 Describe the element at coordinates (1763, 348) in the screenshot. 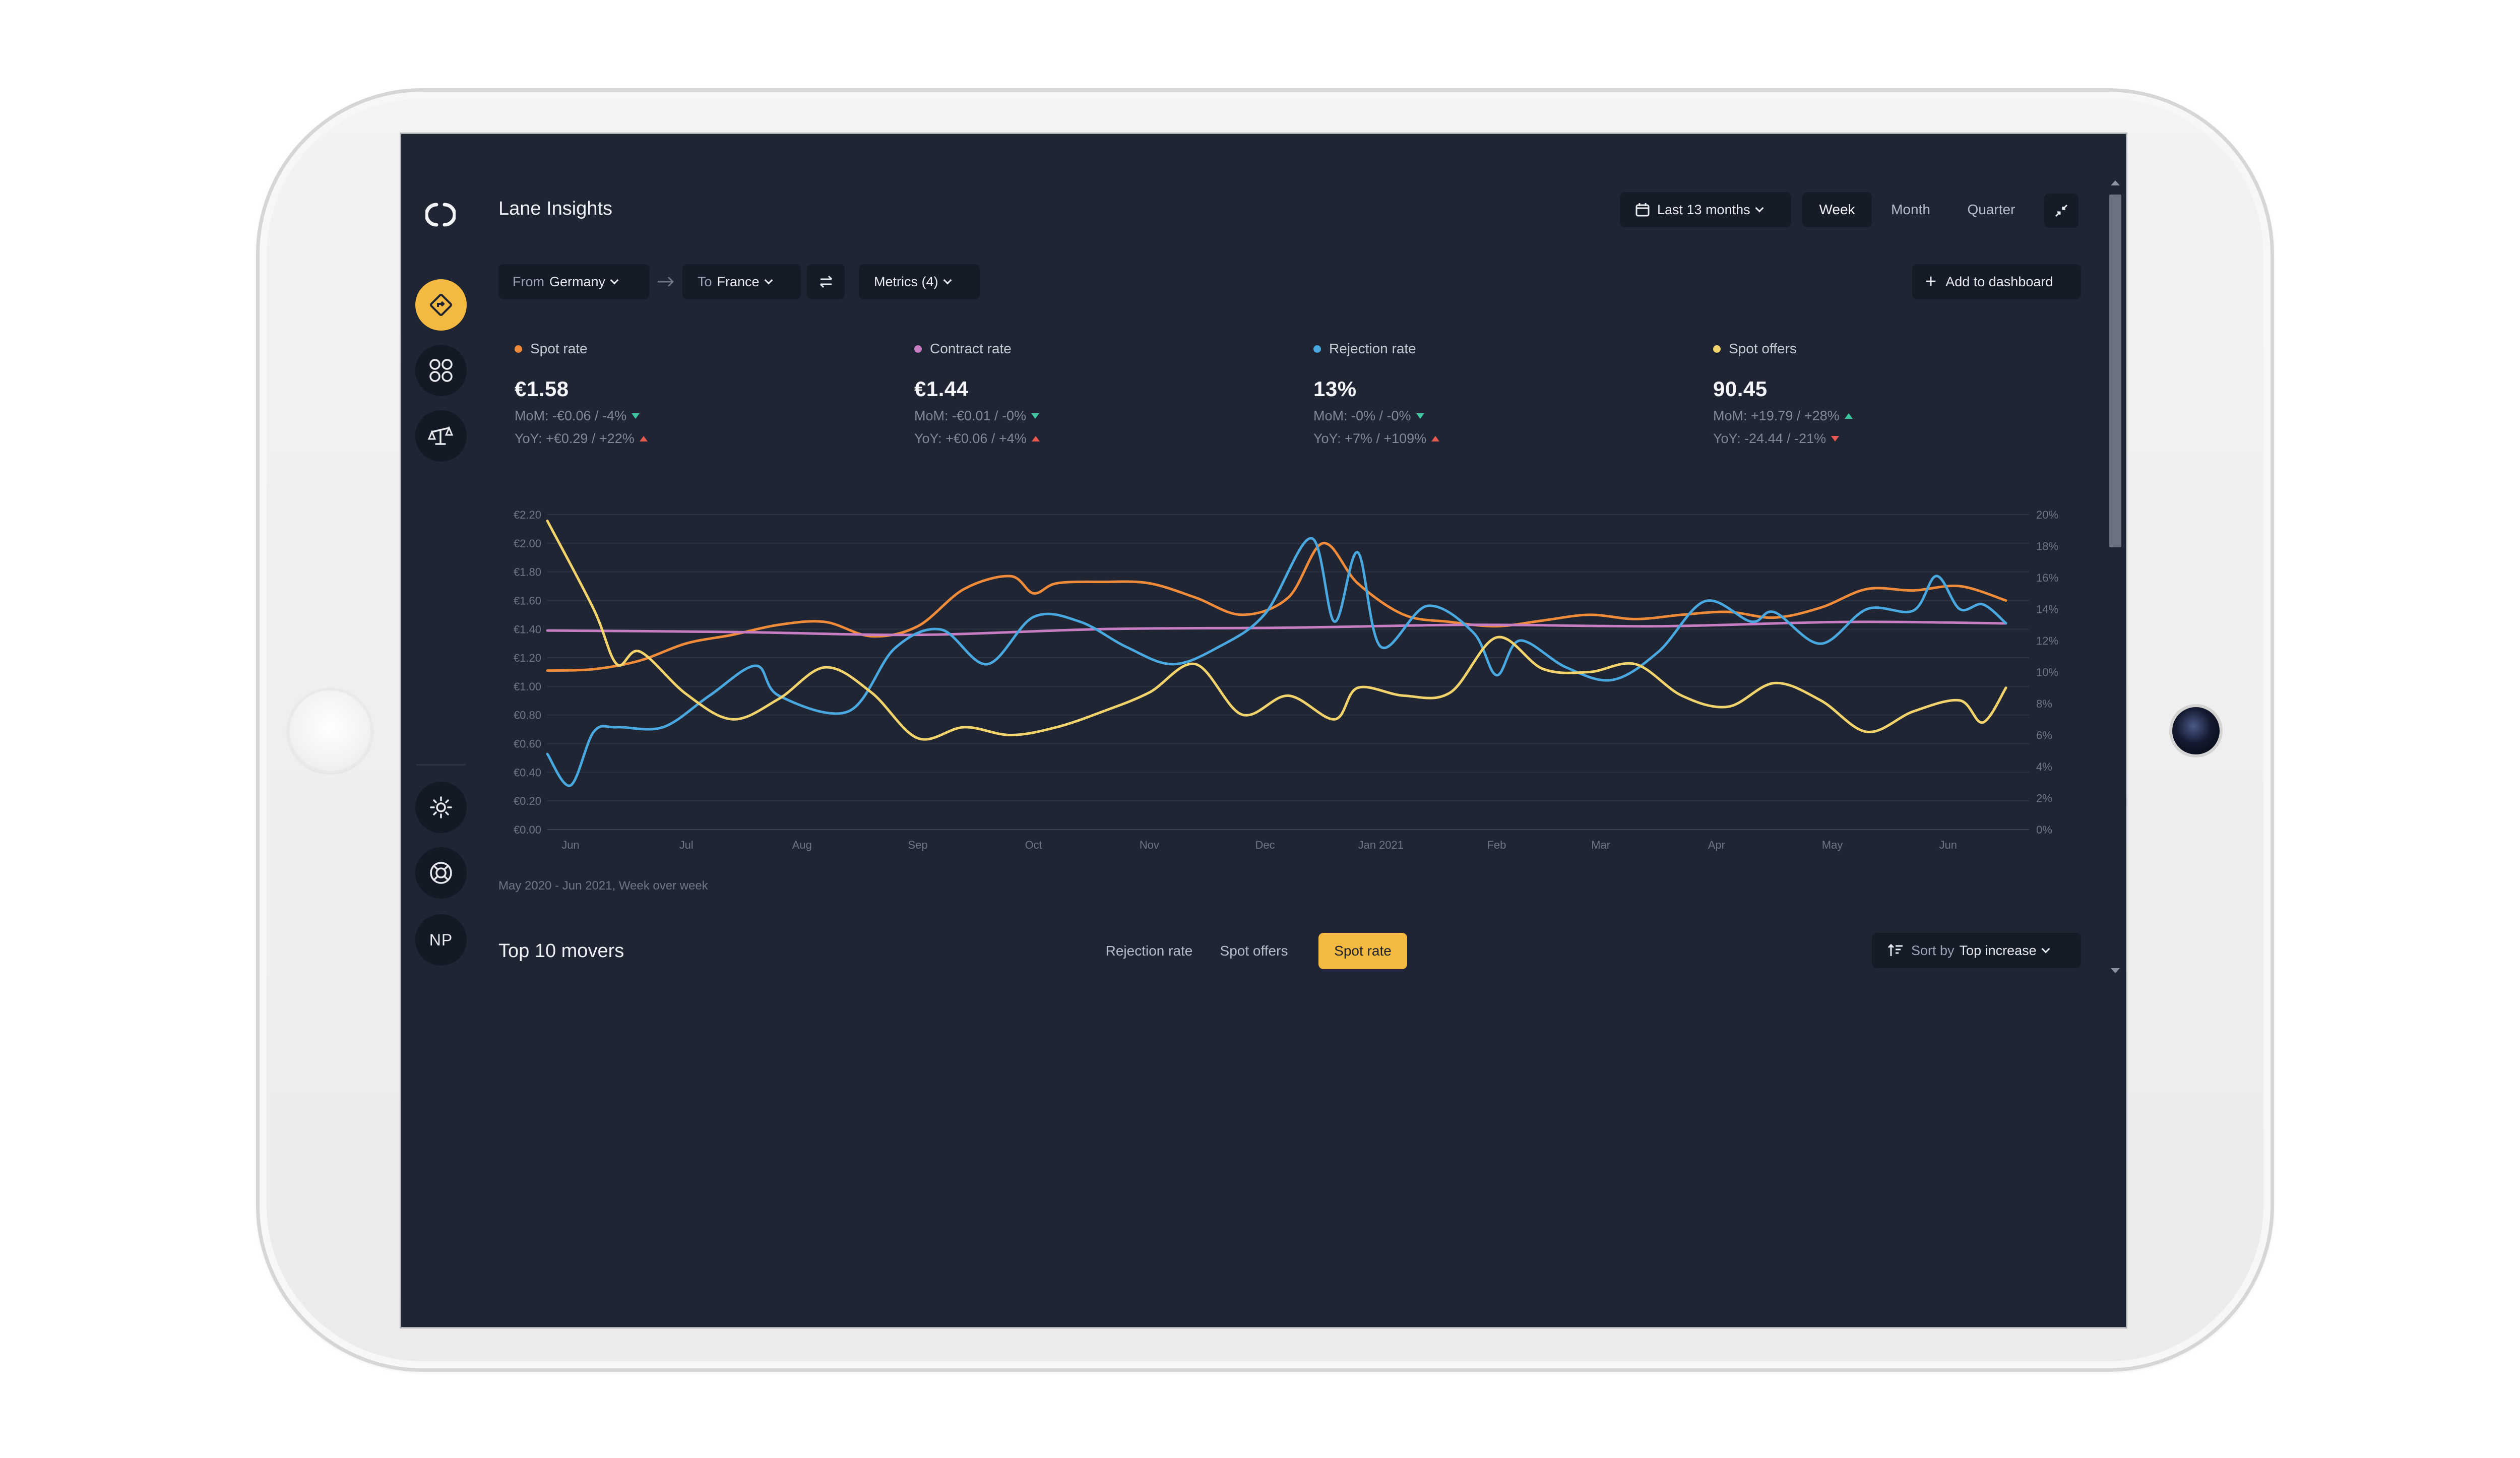

I see `metric-name: Spot offers` at that location.